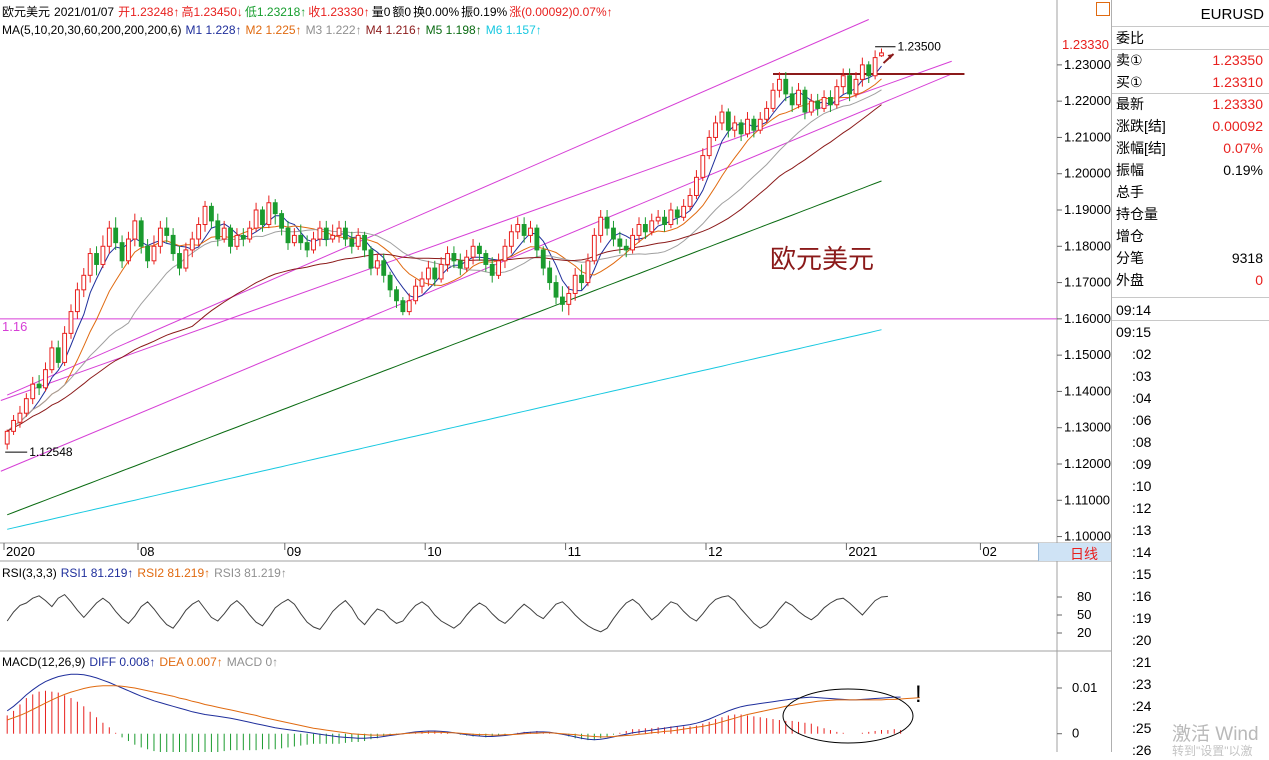 The width and height of the screenshot is (1269, 760). I want to click on sidebar-row-label: 外盘, so click(1130, 280).